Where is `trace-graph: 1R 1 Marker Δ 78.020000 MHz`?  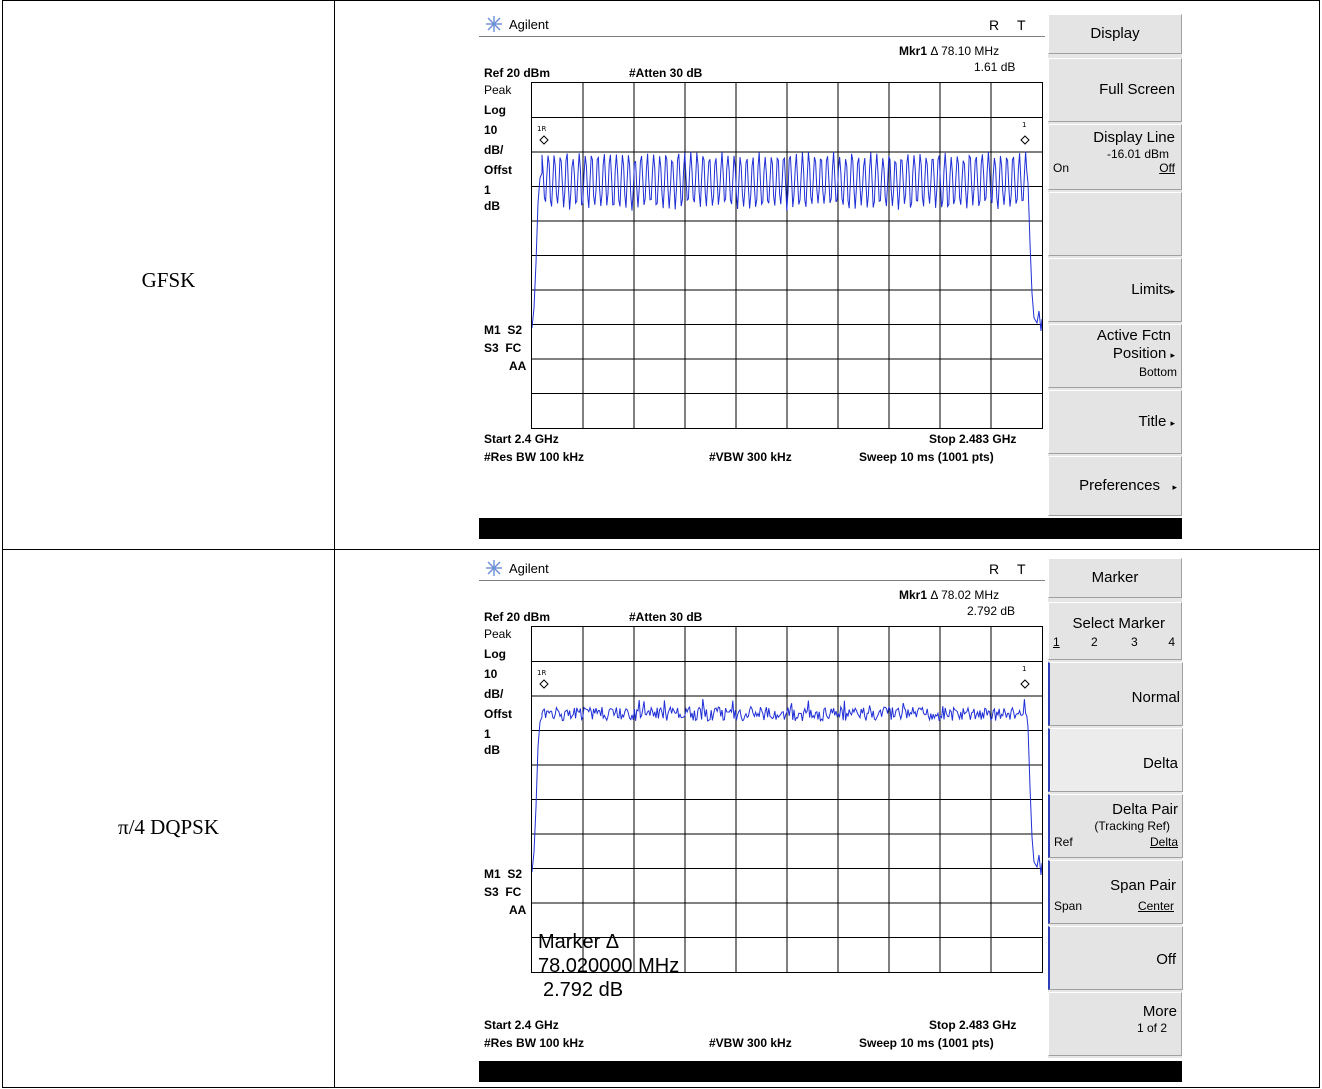
trace-graph: 1R 1 Marker Δ 78.020000 MHz is located at coordinates (787, 801).